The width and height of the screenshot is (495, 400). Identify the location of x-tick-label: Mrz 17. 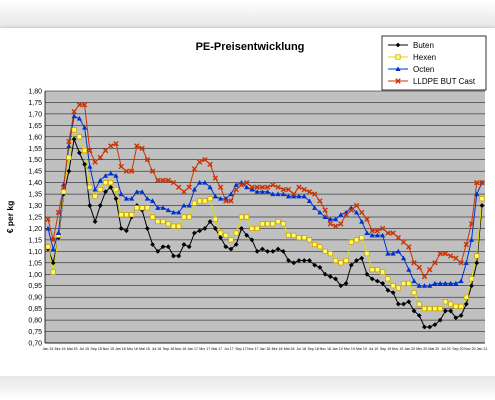
(204, 349).